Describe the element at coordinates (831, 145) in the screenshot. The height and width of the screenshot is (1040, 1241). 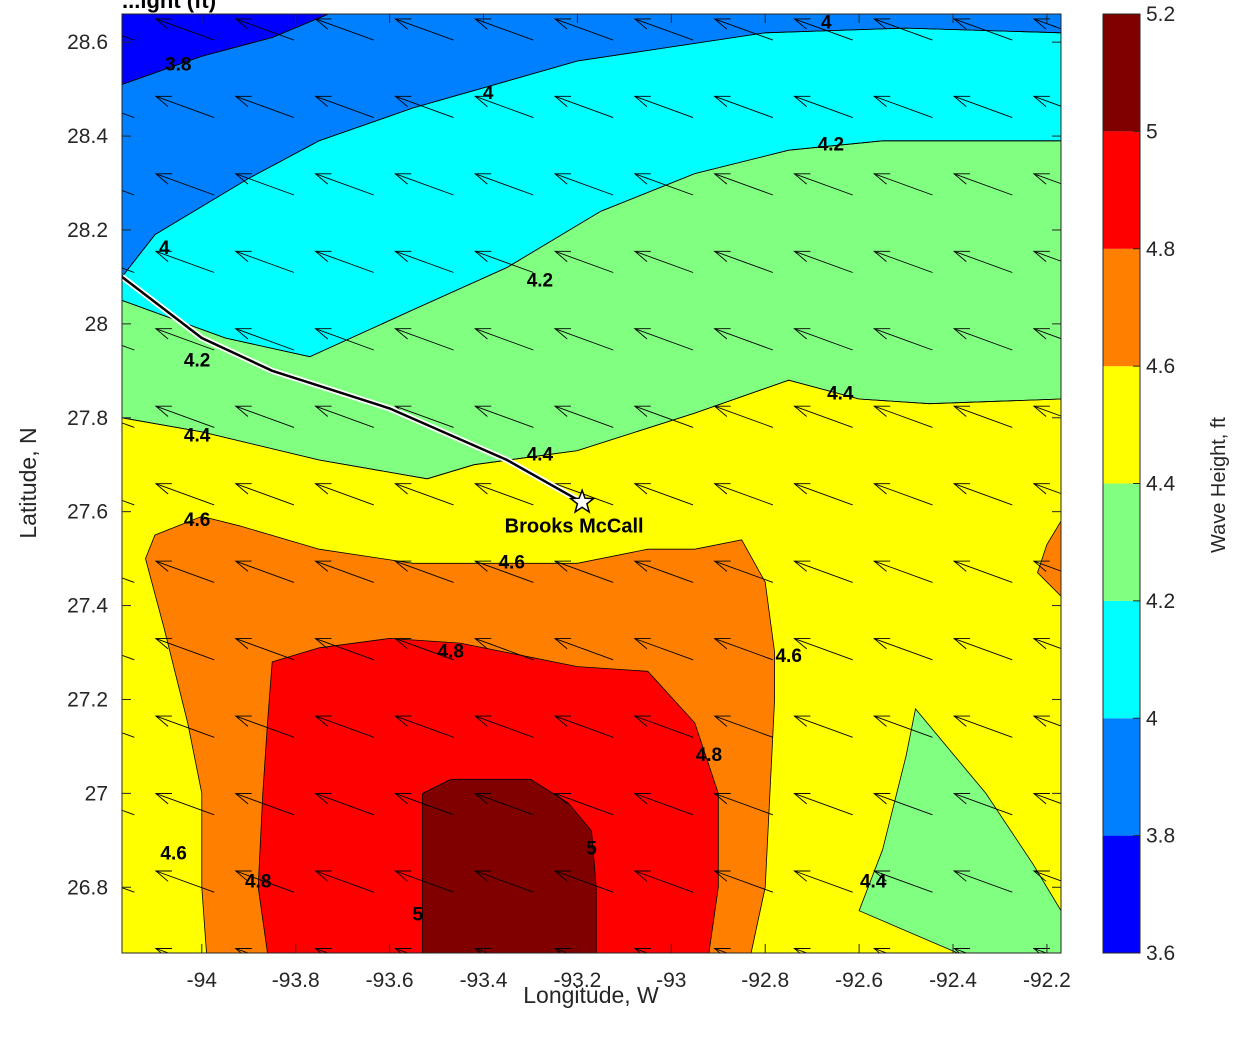
I see `contour-label-4: 4.2` at that location.